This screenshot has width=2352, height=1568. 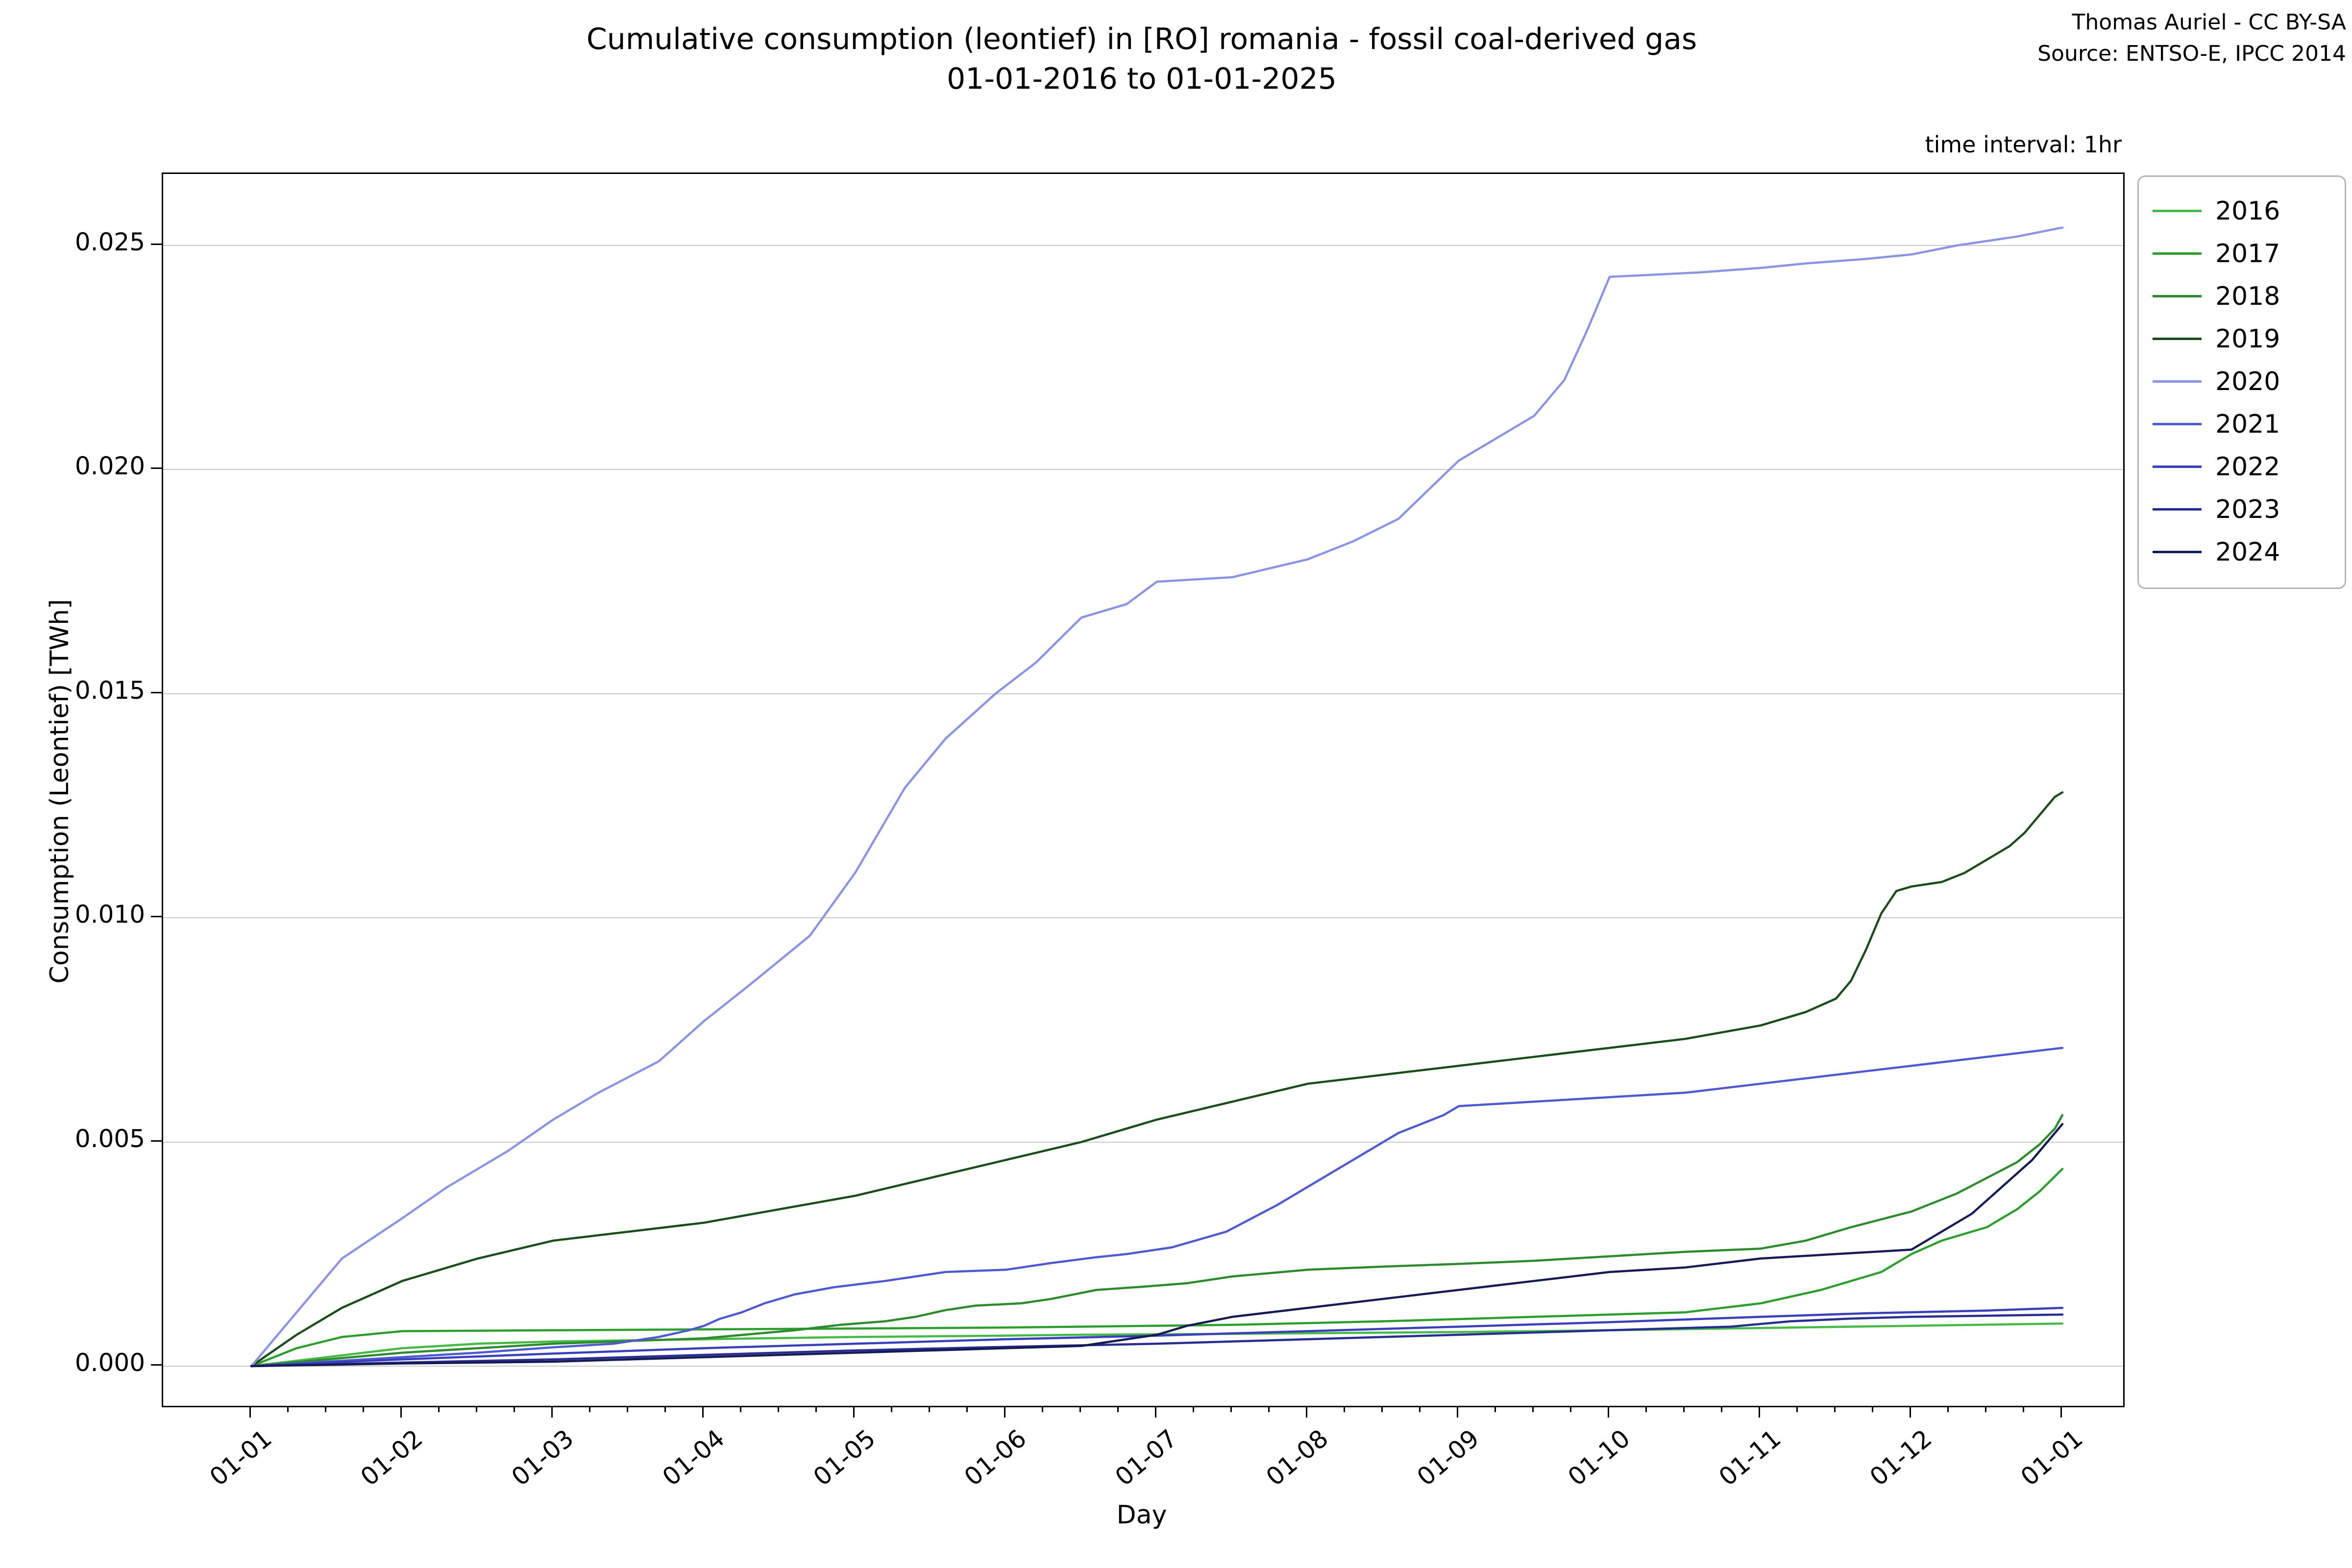 I want to click on y-tick-label: 0.015, so click(x=109, y=690).